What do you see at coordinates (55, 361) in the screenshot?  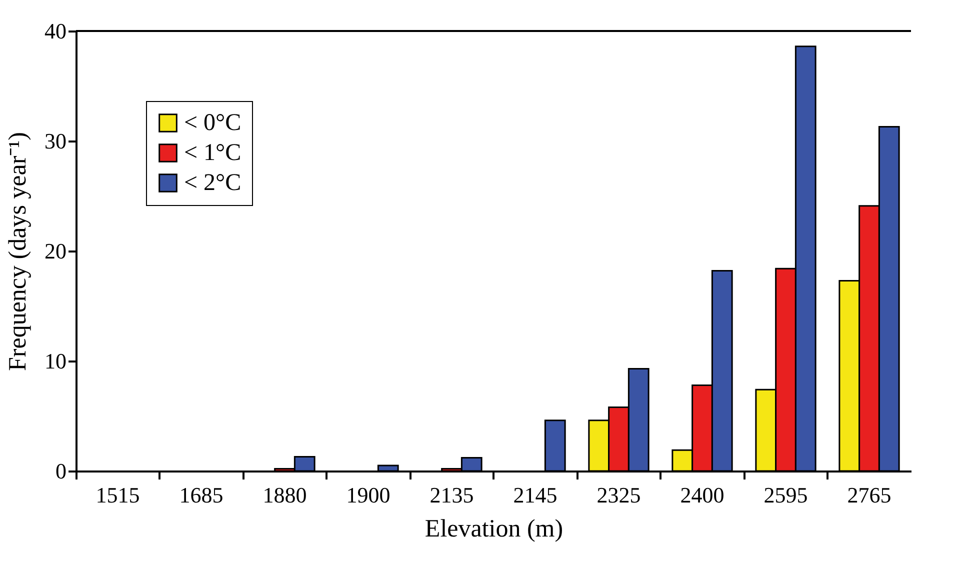 I see `y-tick-label: 10` at bounding box center [55, 361].